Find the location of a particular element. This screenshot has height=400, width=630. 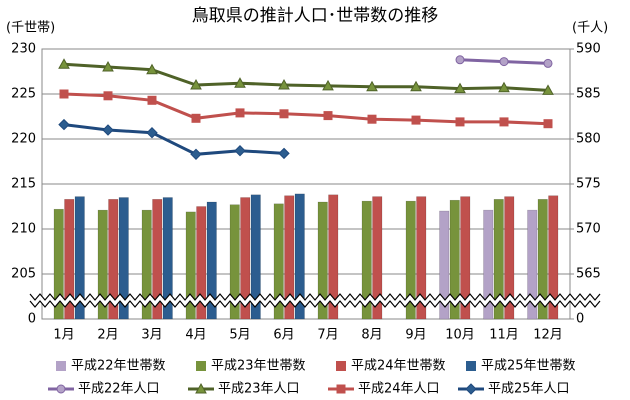

y-tick-label: 220 is located at coordinates (23, 139).